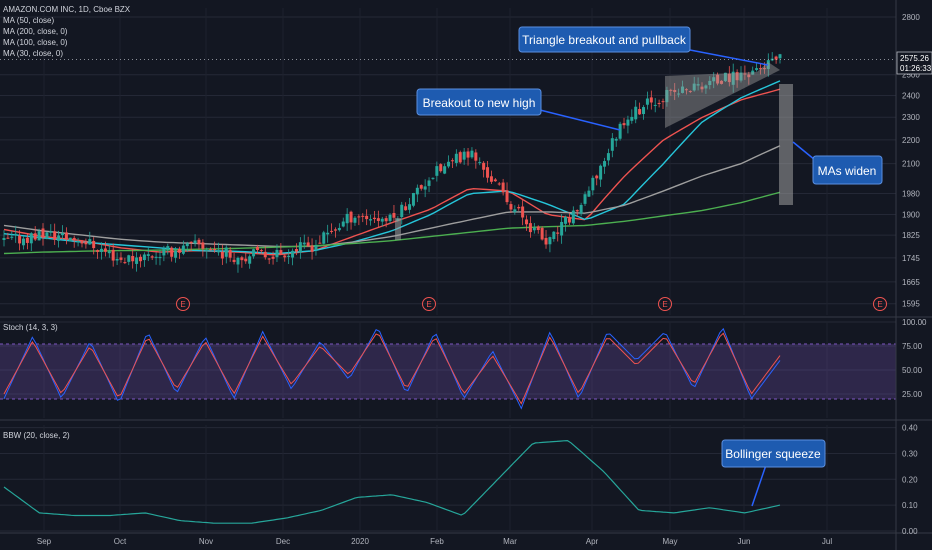  Describe the element at coordinates (531, 304) in the screenshot. I see `earnings-markers: E E E E` at that location.